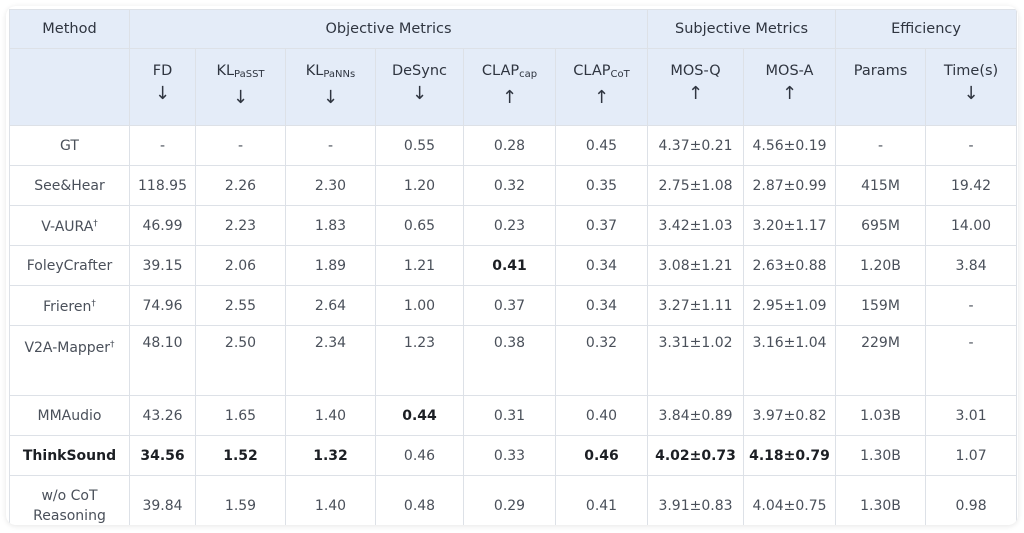 The image size is (1024, 533). What do you see at coordinates (971, 185) in the screenshot?
I see `value-cell: 19.42` at bounding box center [971, 185].